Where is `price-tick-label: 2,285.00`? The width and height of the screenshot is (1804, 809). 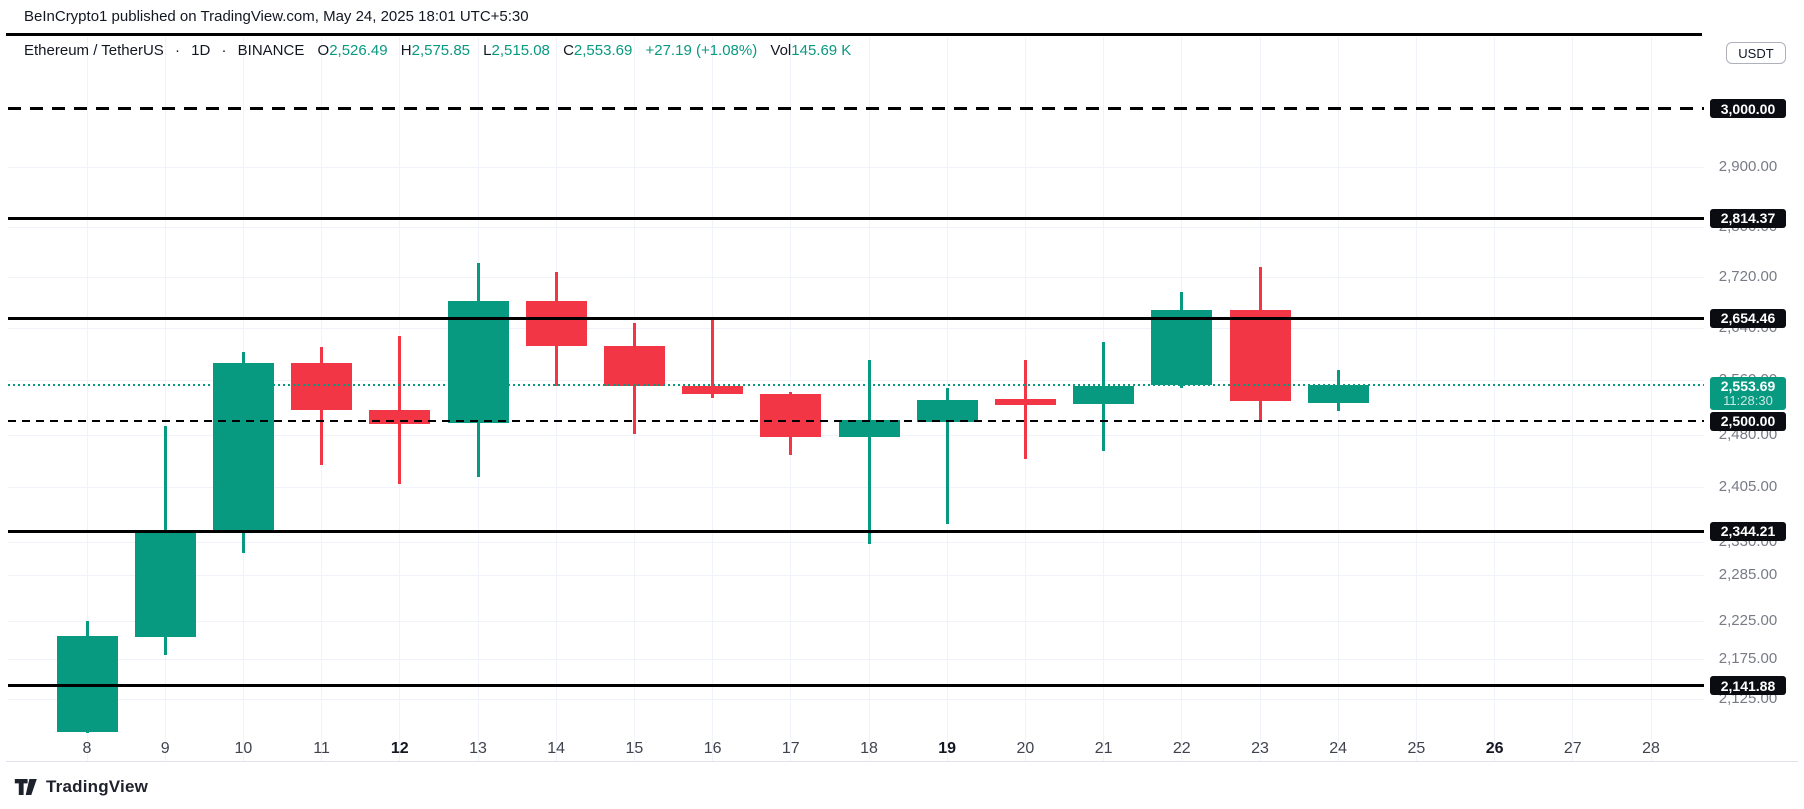
price-tick-label: 2,285.00 is located at coordinates (1748, 574).